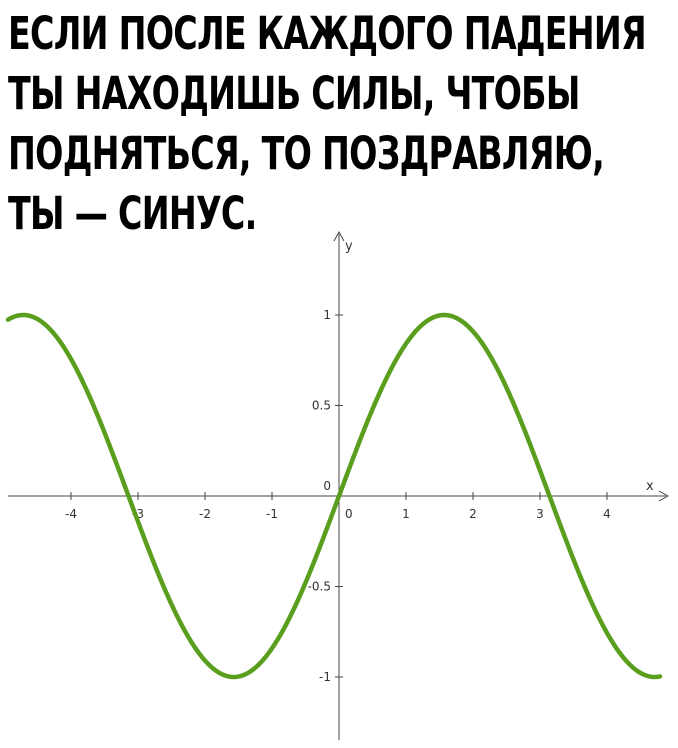 This screenshot has height=748, width=678. What do you see at coordinates (294, 93) in the screenshot?
I see `caption-line-2: ТЫ НАХОДИШЬ СИЛЫ, ЧТОБЫ` at bounding box center [294, 93].